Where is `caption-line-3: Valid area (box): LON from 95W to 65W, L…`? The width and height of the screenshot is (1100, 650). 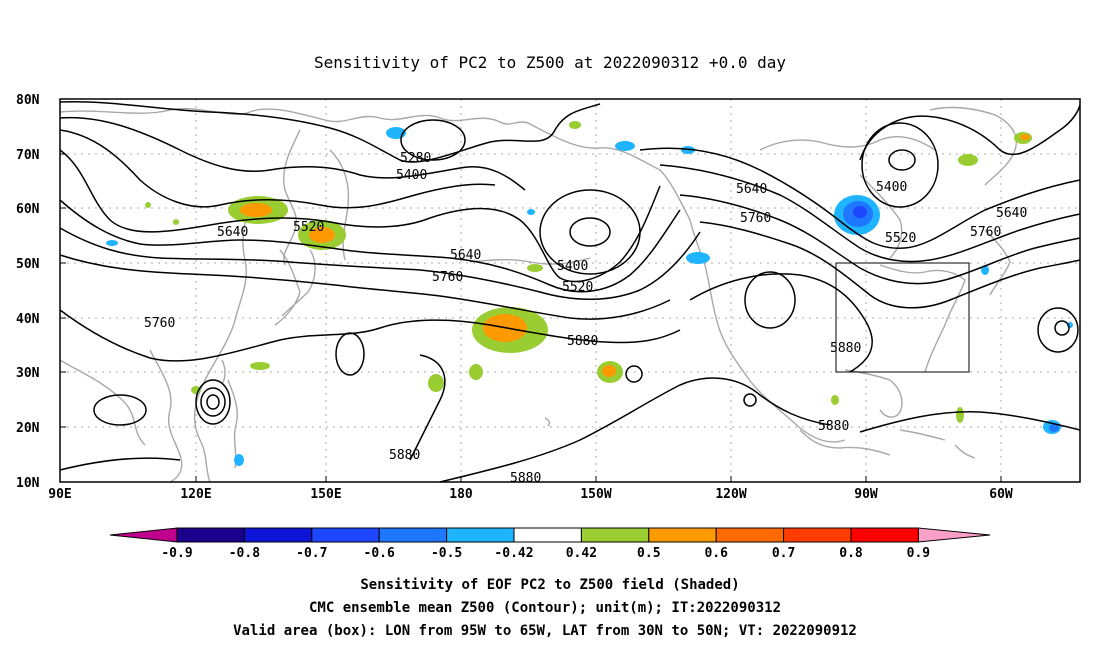
caption-line-3: Valid area (box): LON from 95W to 65W, L… is located at coordinates (545, 631).